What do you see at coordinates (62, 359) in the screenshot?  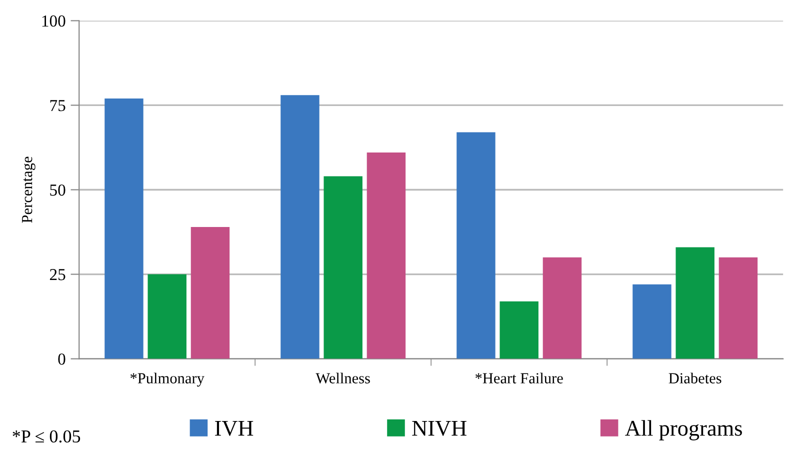 I see `y-tick-label: 0` at bounding box center [62, 359].